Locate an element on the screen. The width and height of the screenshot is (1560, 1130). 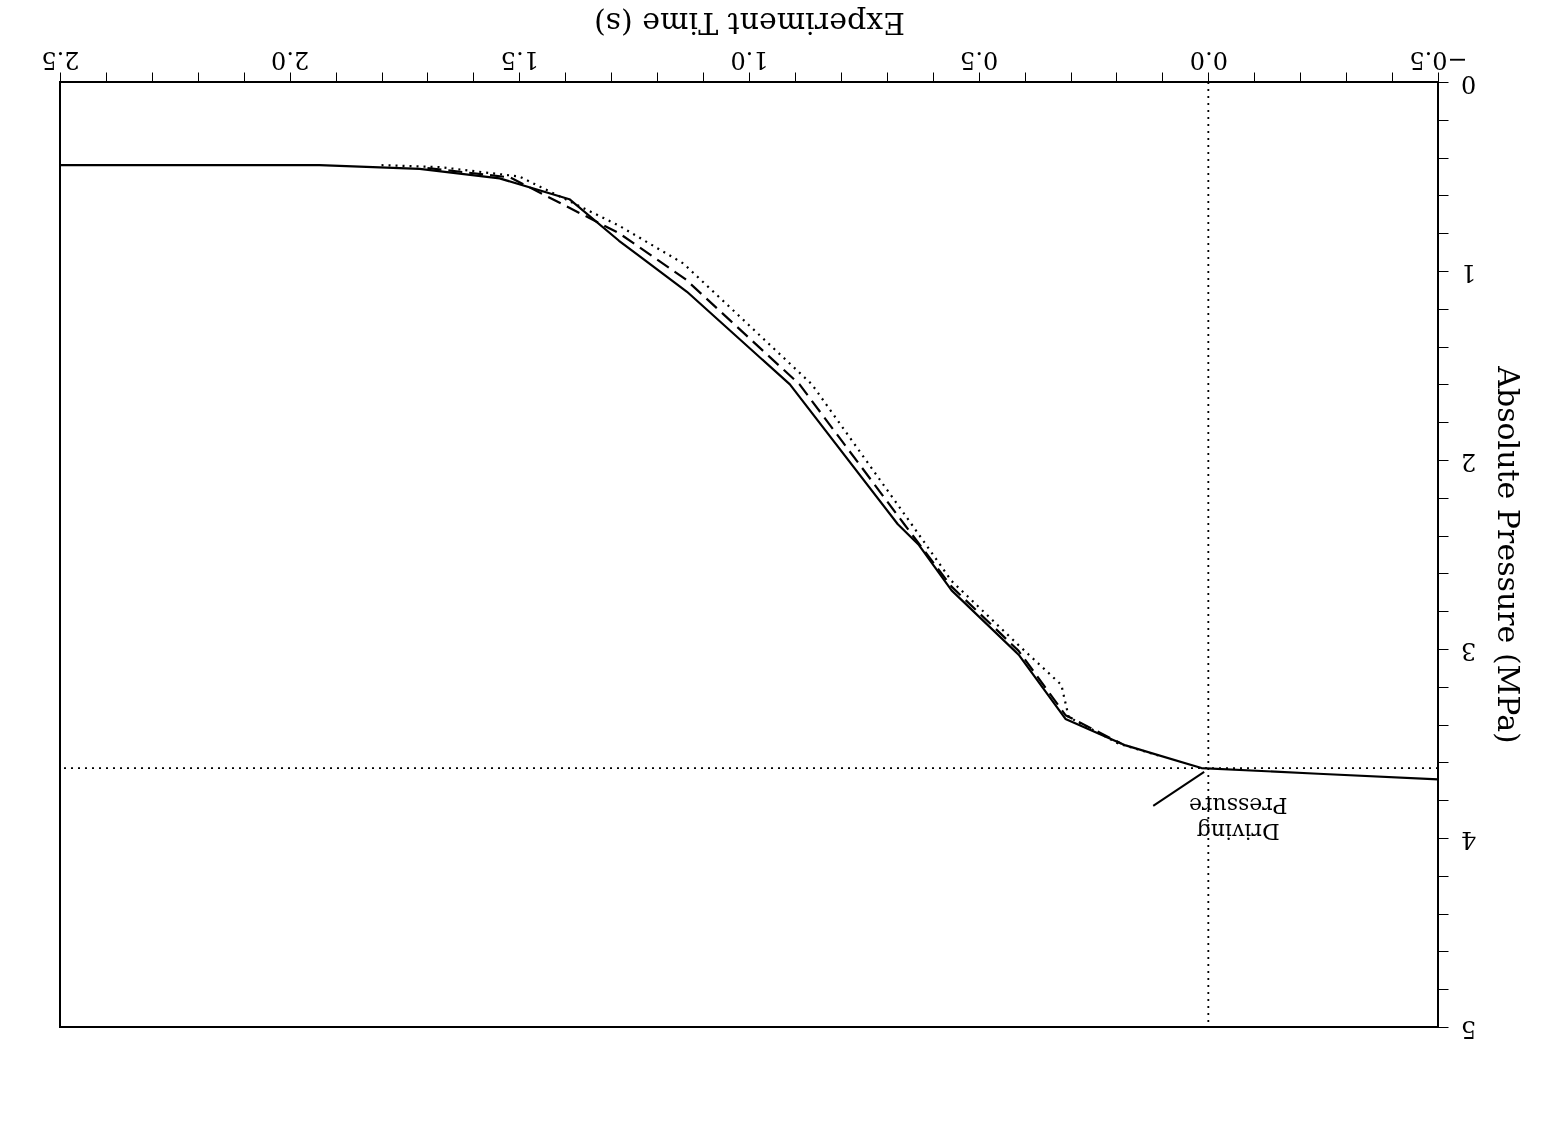
y-axis-title: Absolute Pressure (MPa) is located at coordinates (1509, 554).